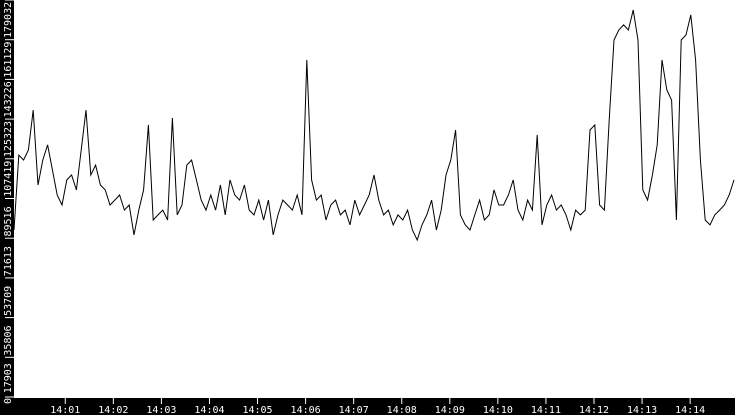 The width and height of the screenshot is (735, 415). What do you see at coordinates (354, 410) in the screenshot?
I see `x-tick-label: 14:07` at bounding box center [354, 410].